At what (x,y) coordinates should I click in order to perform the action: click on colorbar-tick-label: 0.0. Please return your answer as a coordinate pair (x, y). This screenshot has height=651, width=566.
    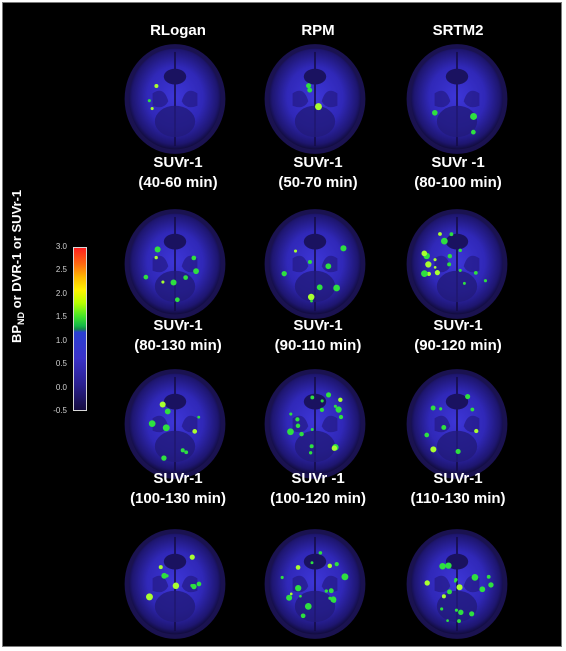
    Looking at the image, I should click on (61, 387).